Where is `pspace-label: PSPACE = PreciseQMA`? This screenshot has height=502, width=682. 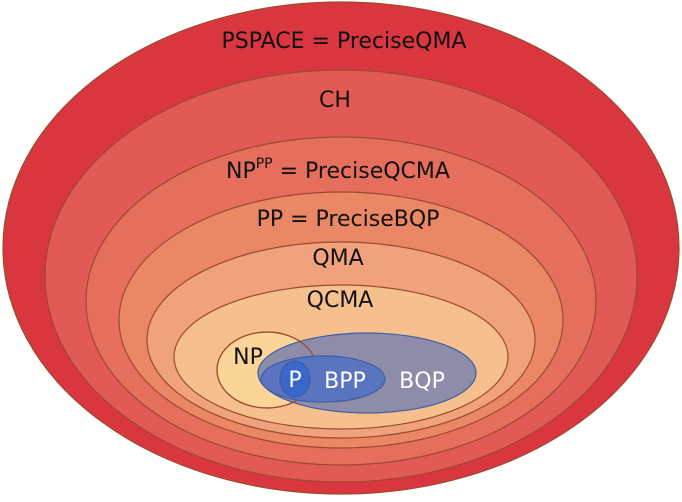
pspace-label: PSPACE = PreciseQMA is located at coordinates (344, 41).